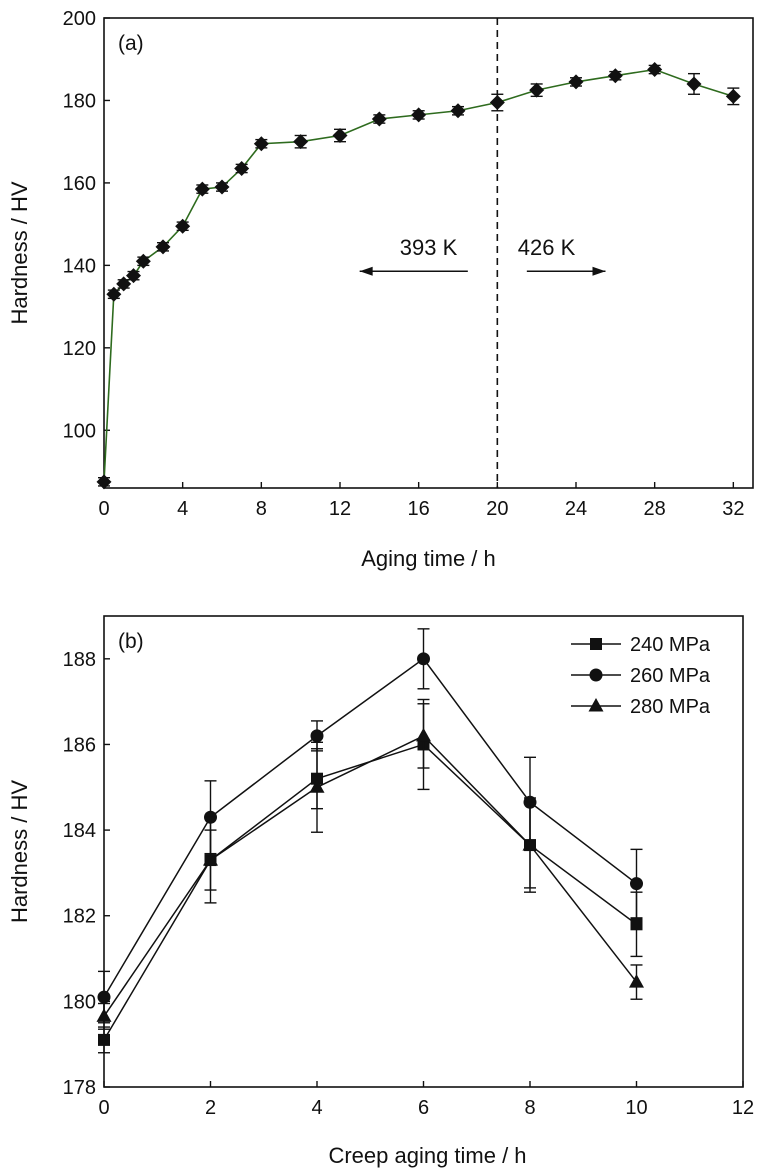 This screenshot has width=768, height=1171. What do you see at coordinates (497, 509) in the screenshot?
I see `x-tick-label: 20` at bounding box center [497, 509].